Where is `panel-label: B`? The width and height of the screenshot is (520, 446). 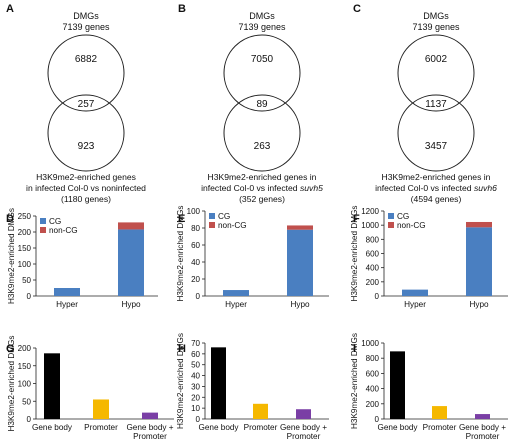
panel-label: B is located at coordinates (182, 9).